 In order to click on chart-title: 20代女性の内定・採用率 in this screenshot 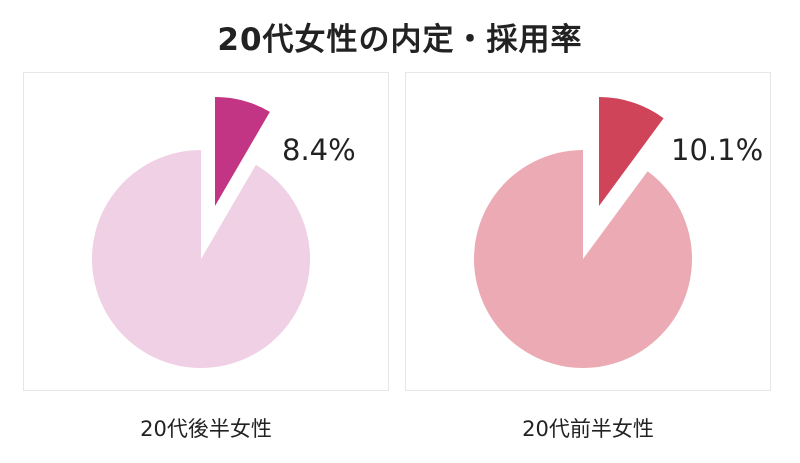, I will do `click(400, 40)`.